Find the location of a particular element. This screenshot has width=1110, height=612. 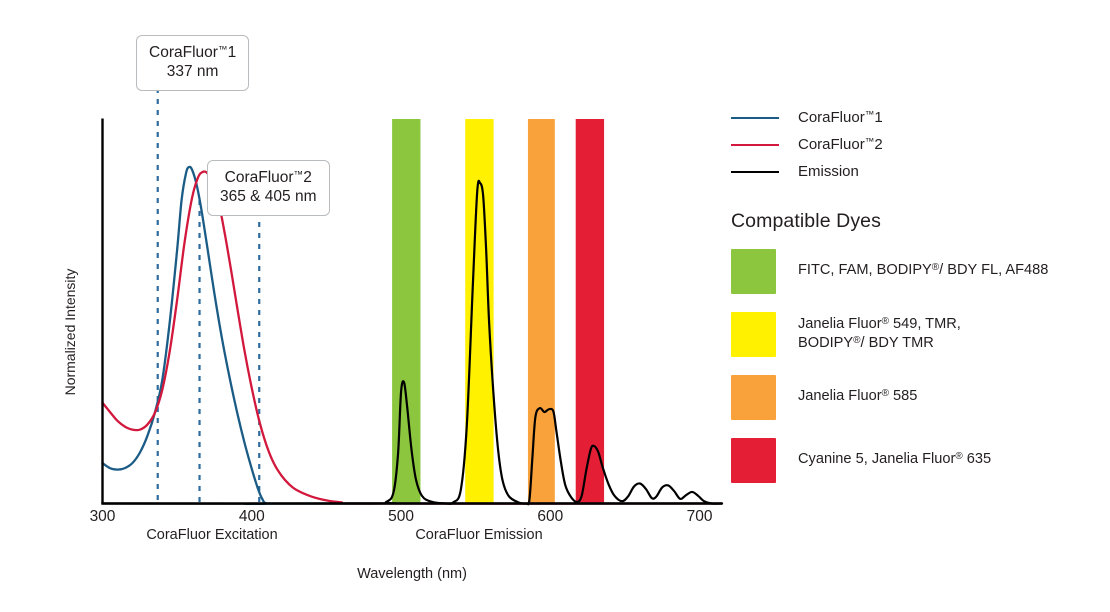

dye-label-line: Cyanine 5, Janelia Fluor® 635 is located at coordinates (895, 459).